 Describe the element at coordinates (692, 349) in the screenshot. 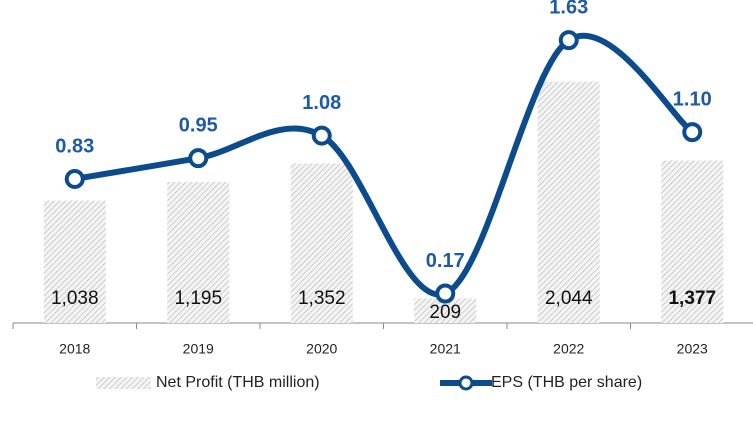

I see `x-tick-label: 2023` at that location.